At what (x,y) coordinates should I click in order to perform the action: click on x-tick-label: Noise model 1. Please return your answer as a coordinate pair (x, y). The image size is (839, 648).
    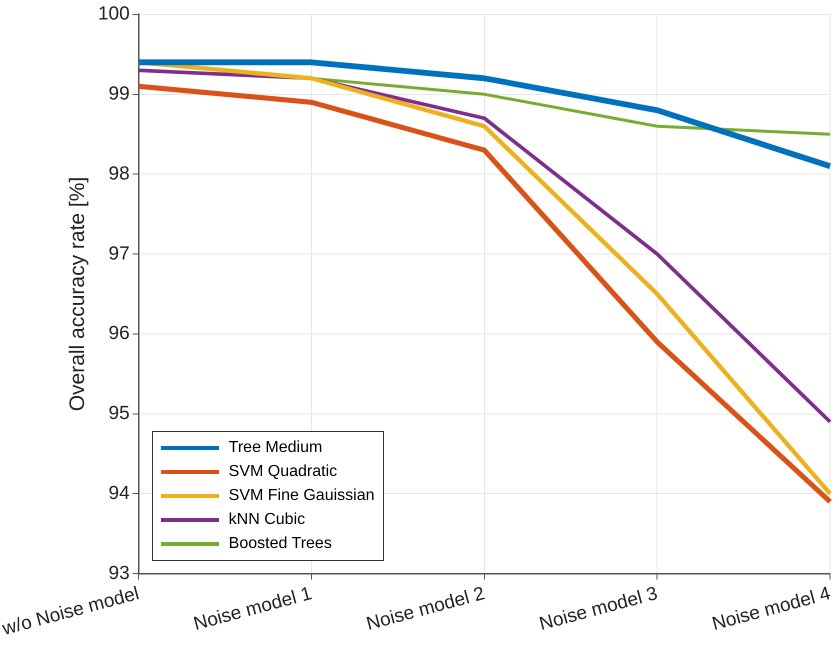
    Looking at the image, I should click on (252, 609).